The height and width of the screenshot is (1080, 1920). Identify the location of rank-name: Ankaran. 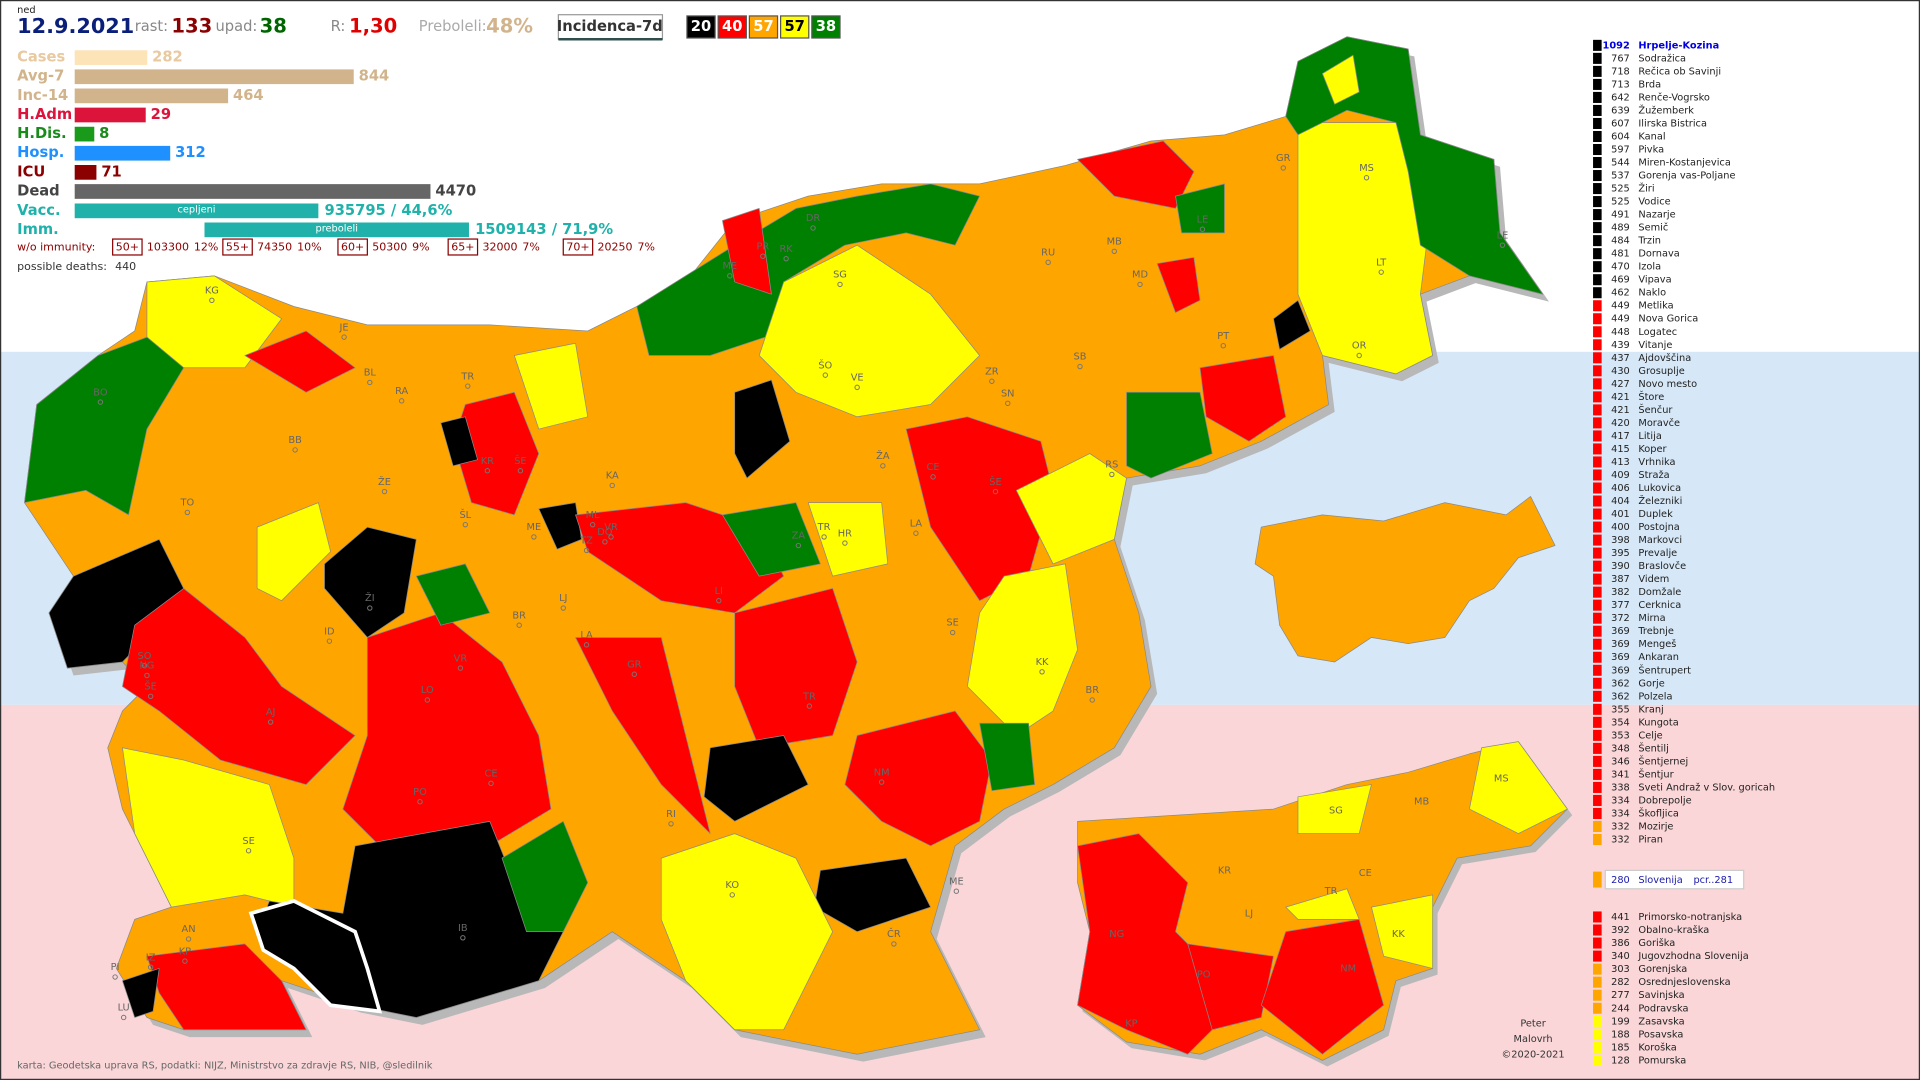
(1658, 657).